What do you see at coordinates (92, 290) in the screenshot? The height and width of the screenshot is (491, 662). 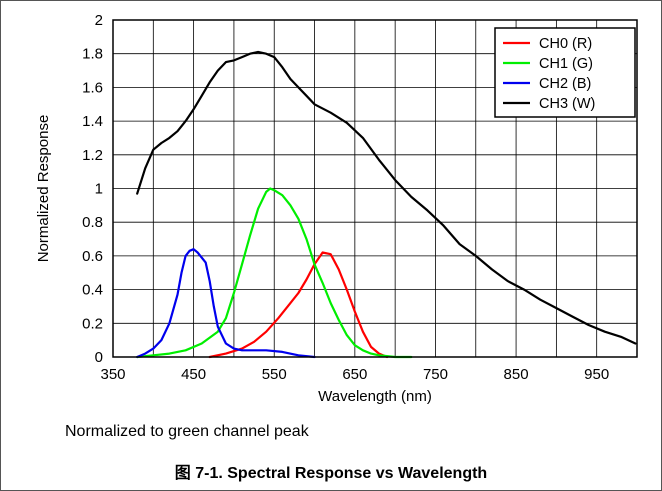 I see `y-tick-label: 0.4` at bounding box center [92, 290].